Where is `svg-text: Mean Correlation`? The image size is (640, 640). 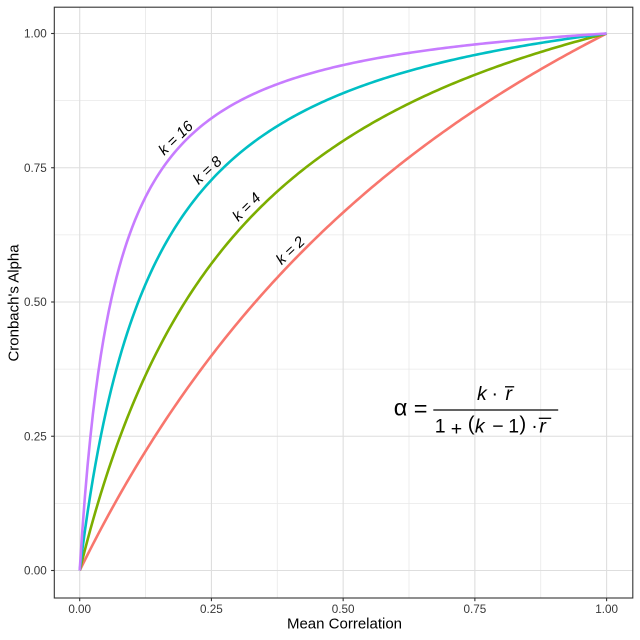
svg-text: Mean Correlation is located at coordinates (344, 624).